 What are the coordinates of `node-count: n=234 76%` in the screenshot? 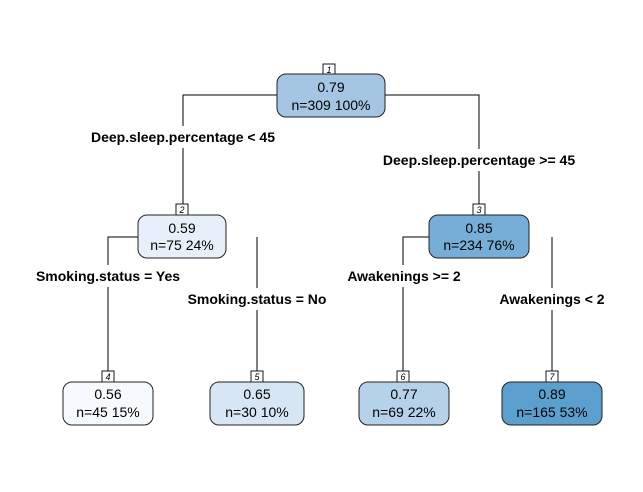 It's located at (478, 245).